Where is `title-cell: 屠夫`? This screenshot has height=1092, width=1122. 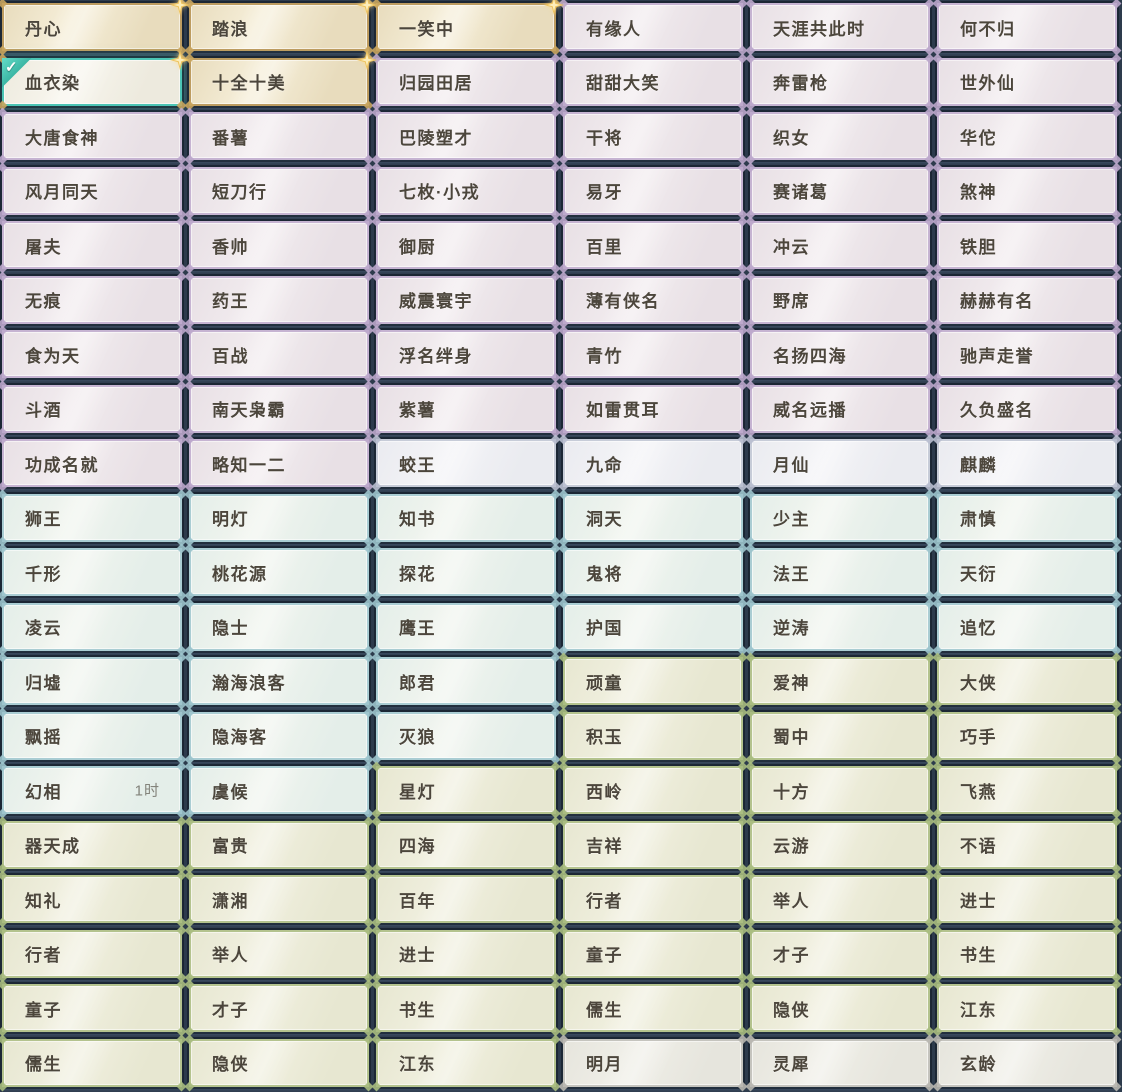
title-cell: 屠夫 is located at coordinates (93, 245).